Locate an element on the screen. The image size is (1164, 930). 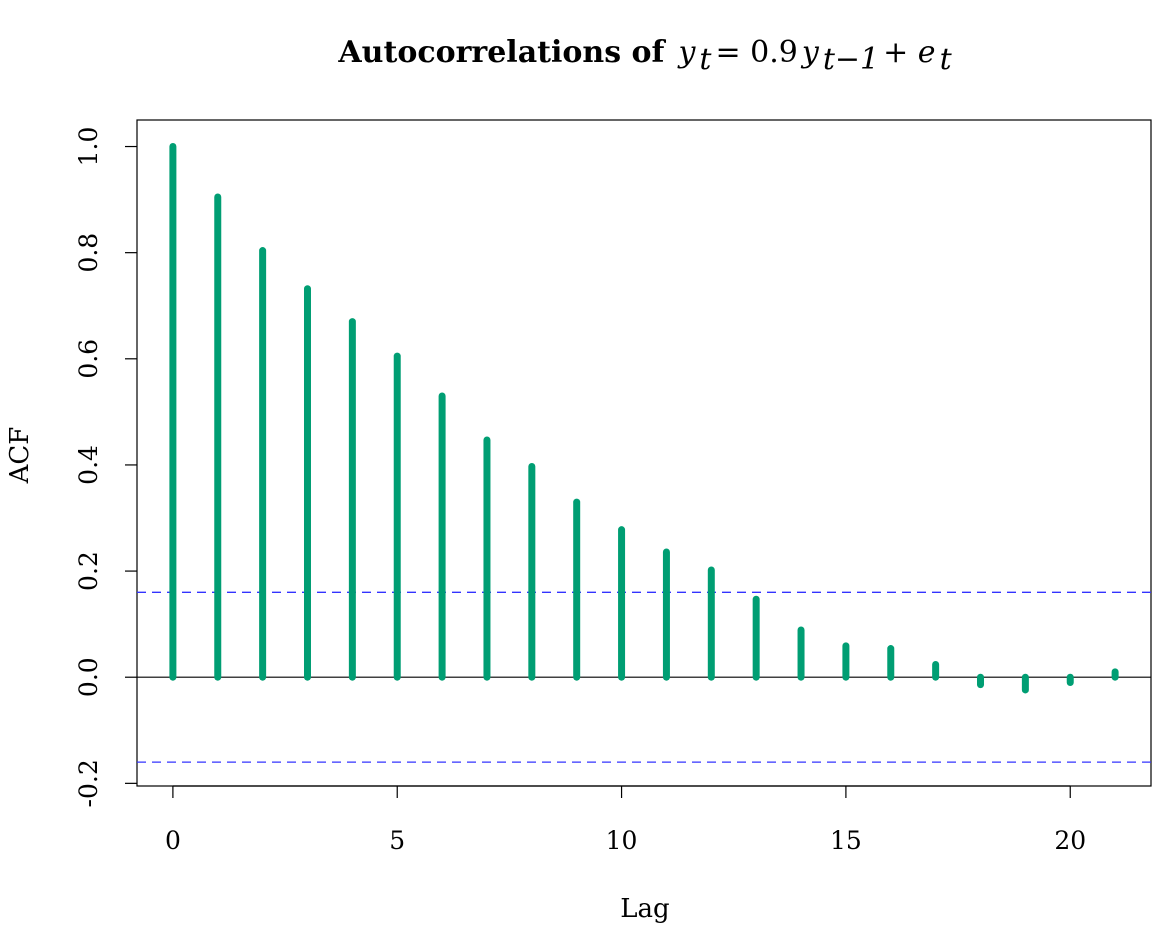
x-tick-label-20: 20 is located at coordinates (1070, 840).